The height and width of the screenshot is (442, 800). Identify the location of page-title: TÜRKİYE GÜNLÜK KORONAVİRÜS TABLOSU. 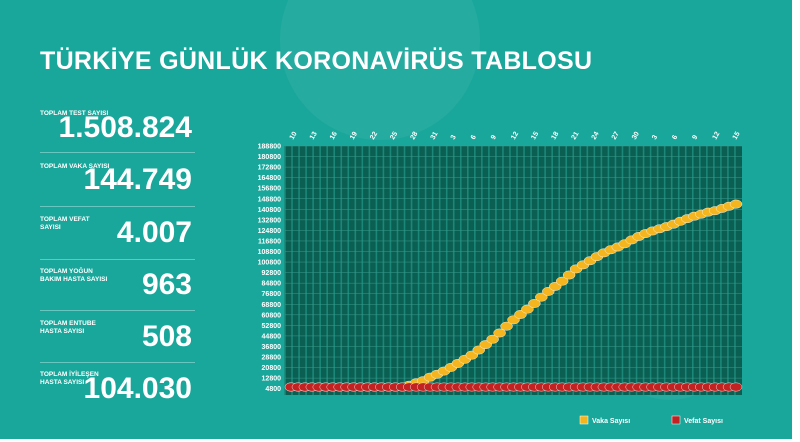
(316, 61).